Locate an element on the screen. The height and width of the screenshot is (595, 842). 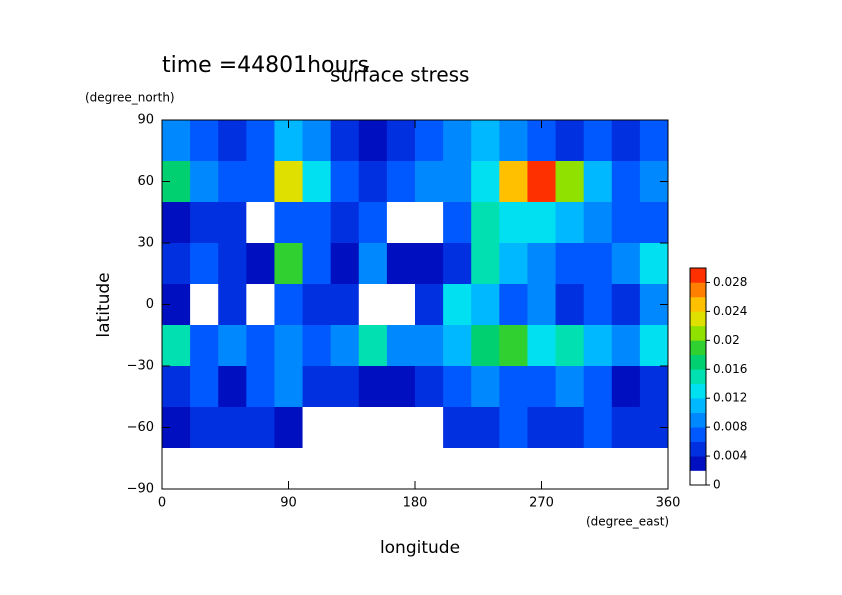
x-tick-label: 0 is located at coordinates (162, 503).